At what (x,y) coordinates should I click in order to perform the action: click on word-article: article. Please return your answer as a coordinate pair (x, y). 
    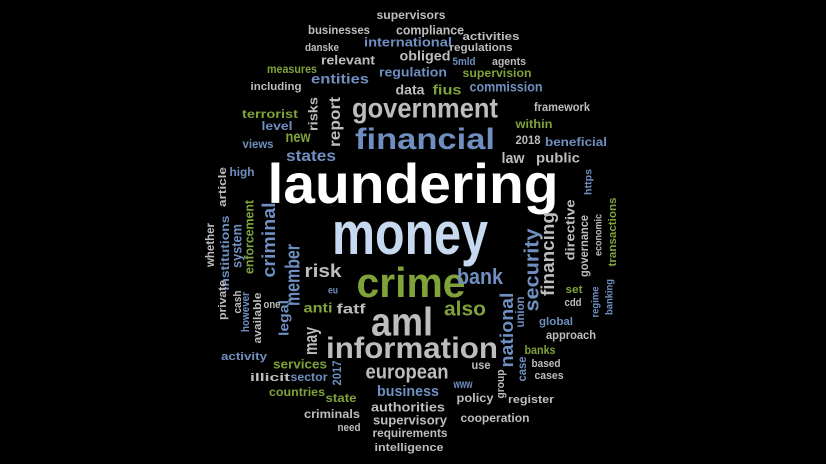
    Looking at the image, I should click on (223, 187).